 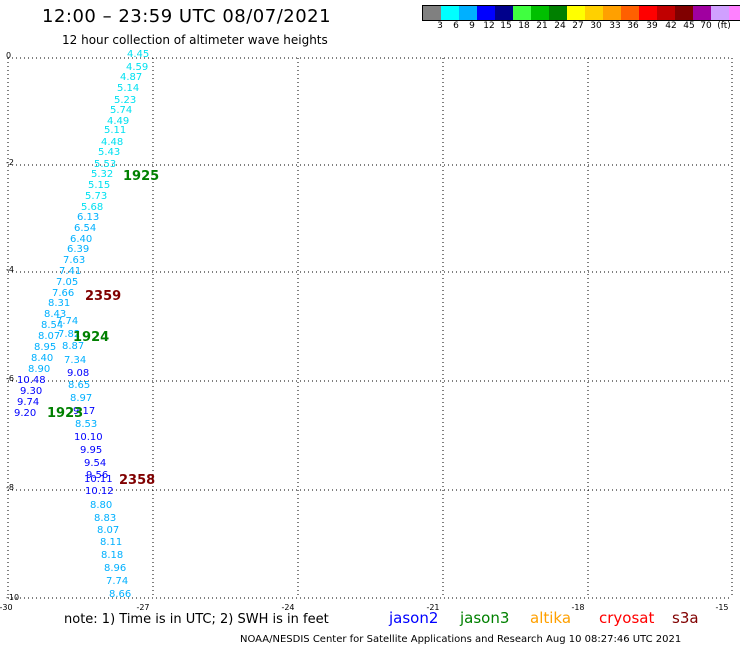 I want to click on swh-value: 4.45, so click(x=138, y=54).